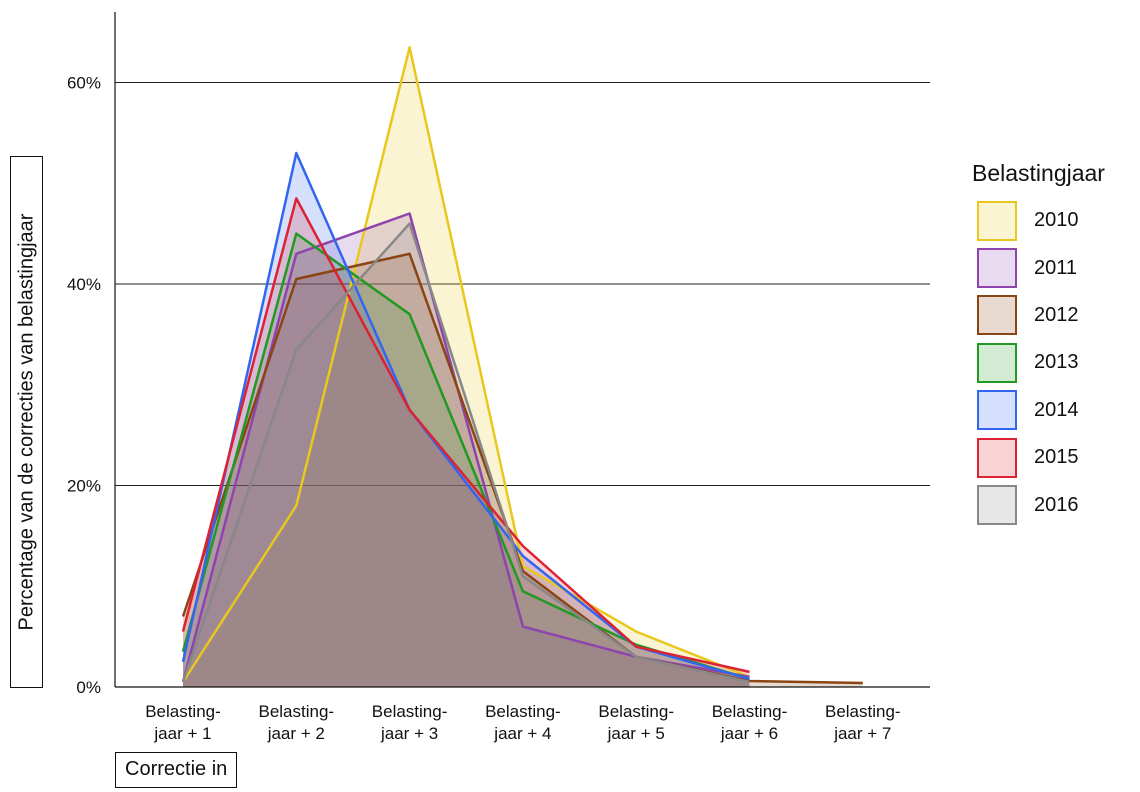 This screenshot has height=792, width=1140. Describe the element at coordinates (1056, 267) in the screenshot. I see `legend-label: 2011` at that location.